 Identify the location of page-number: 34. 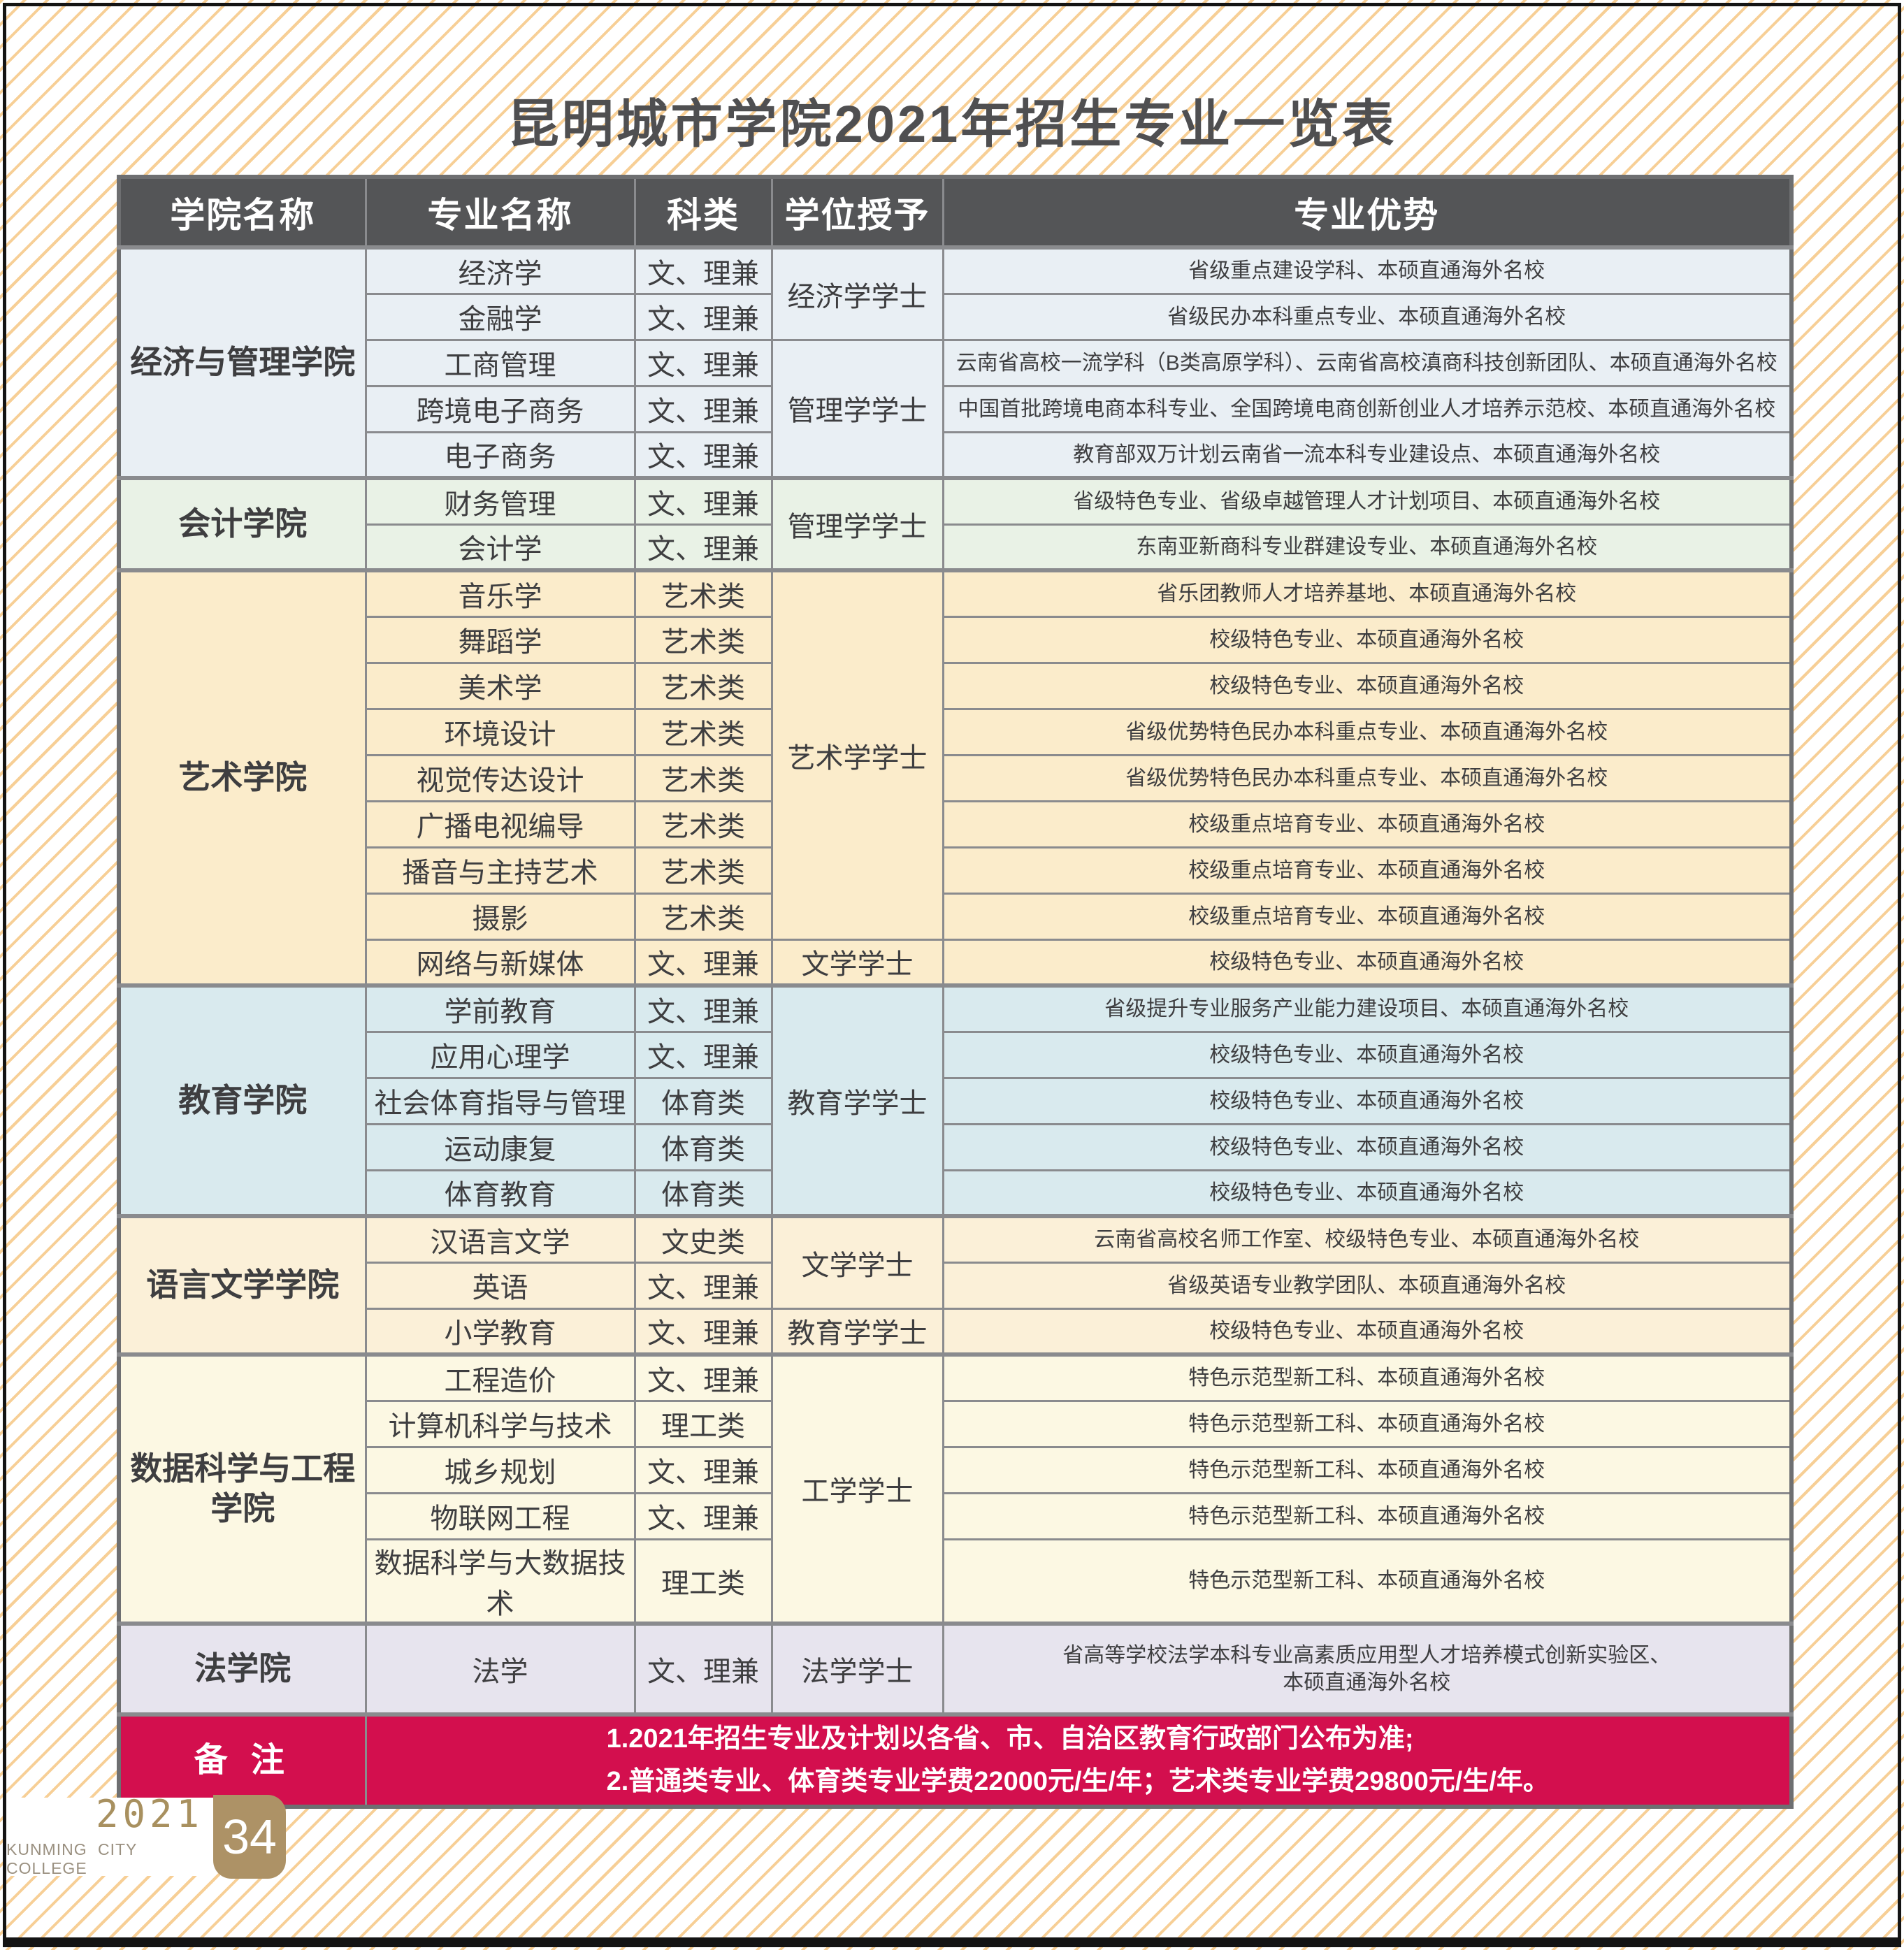
(249, 1837).